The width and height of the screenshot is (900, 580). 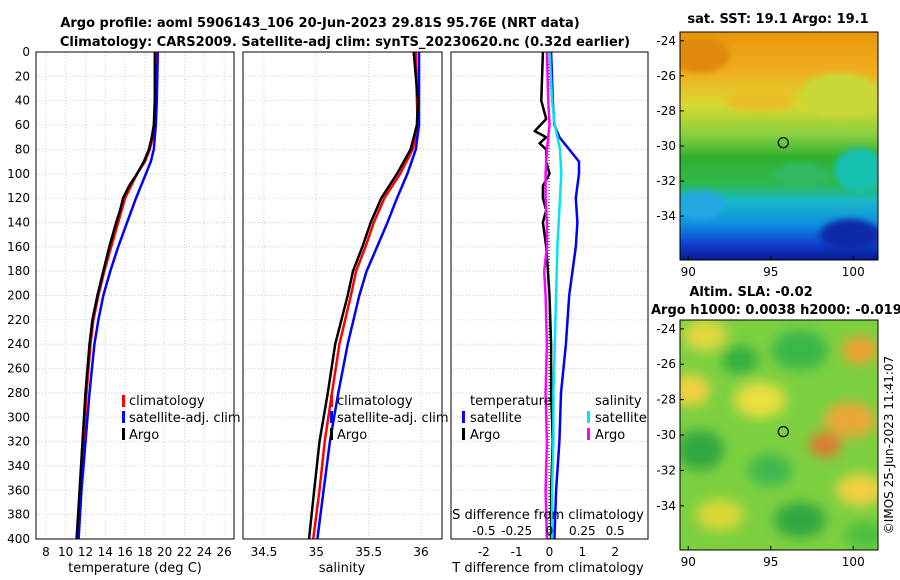 I want to click on legend-t-argo-swatch, so click(x=463, y=434).